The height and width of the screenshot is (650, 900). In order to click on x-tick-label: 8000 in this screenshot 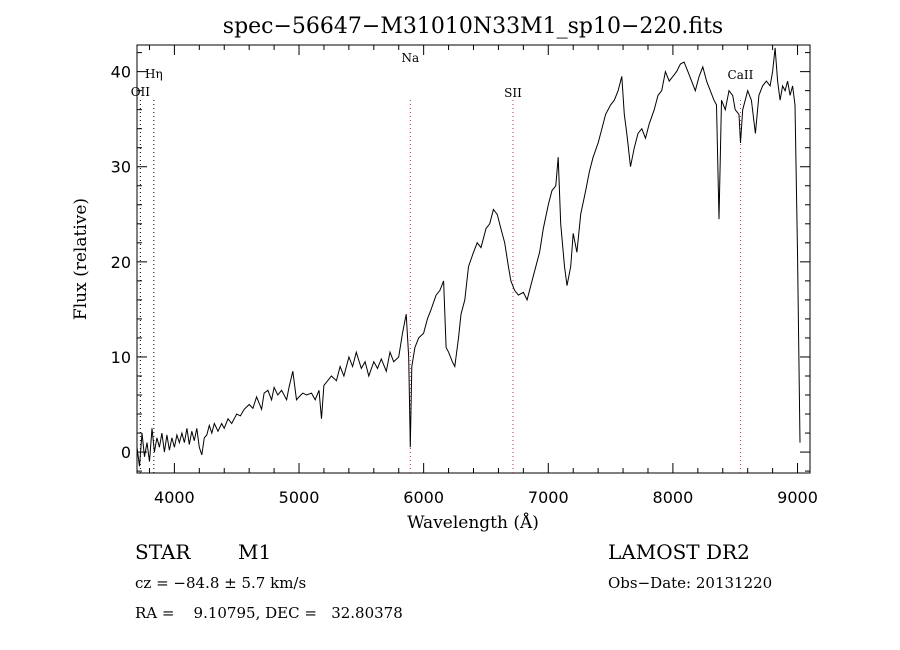, I will do `click(673, 497)`.